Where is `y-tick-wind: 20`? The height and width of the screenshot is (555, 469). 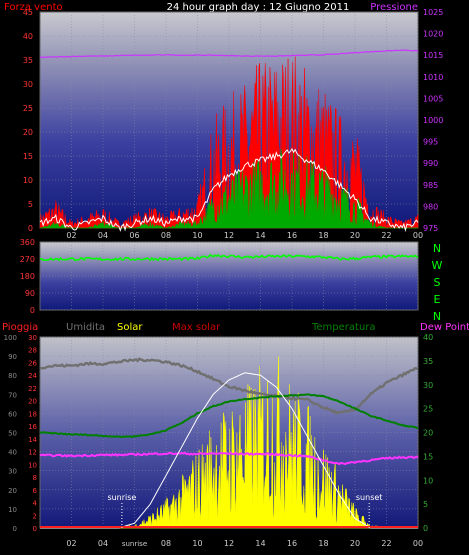
y-tick-wind: 20 is located at coordinates (28, 132).